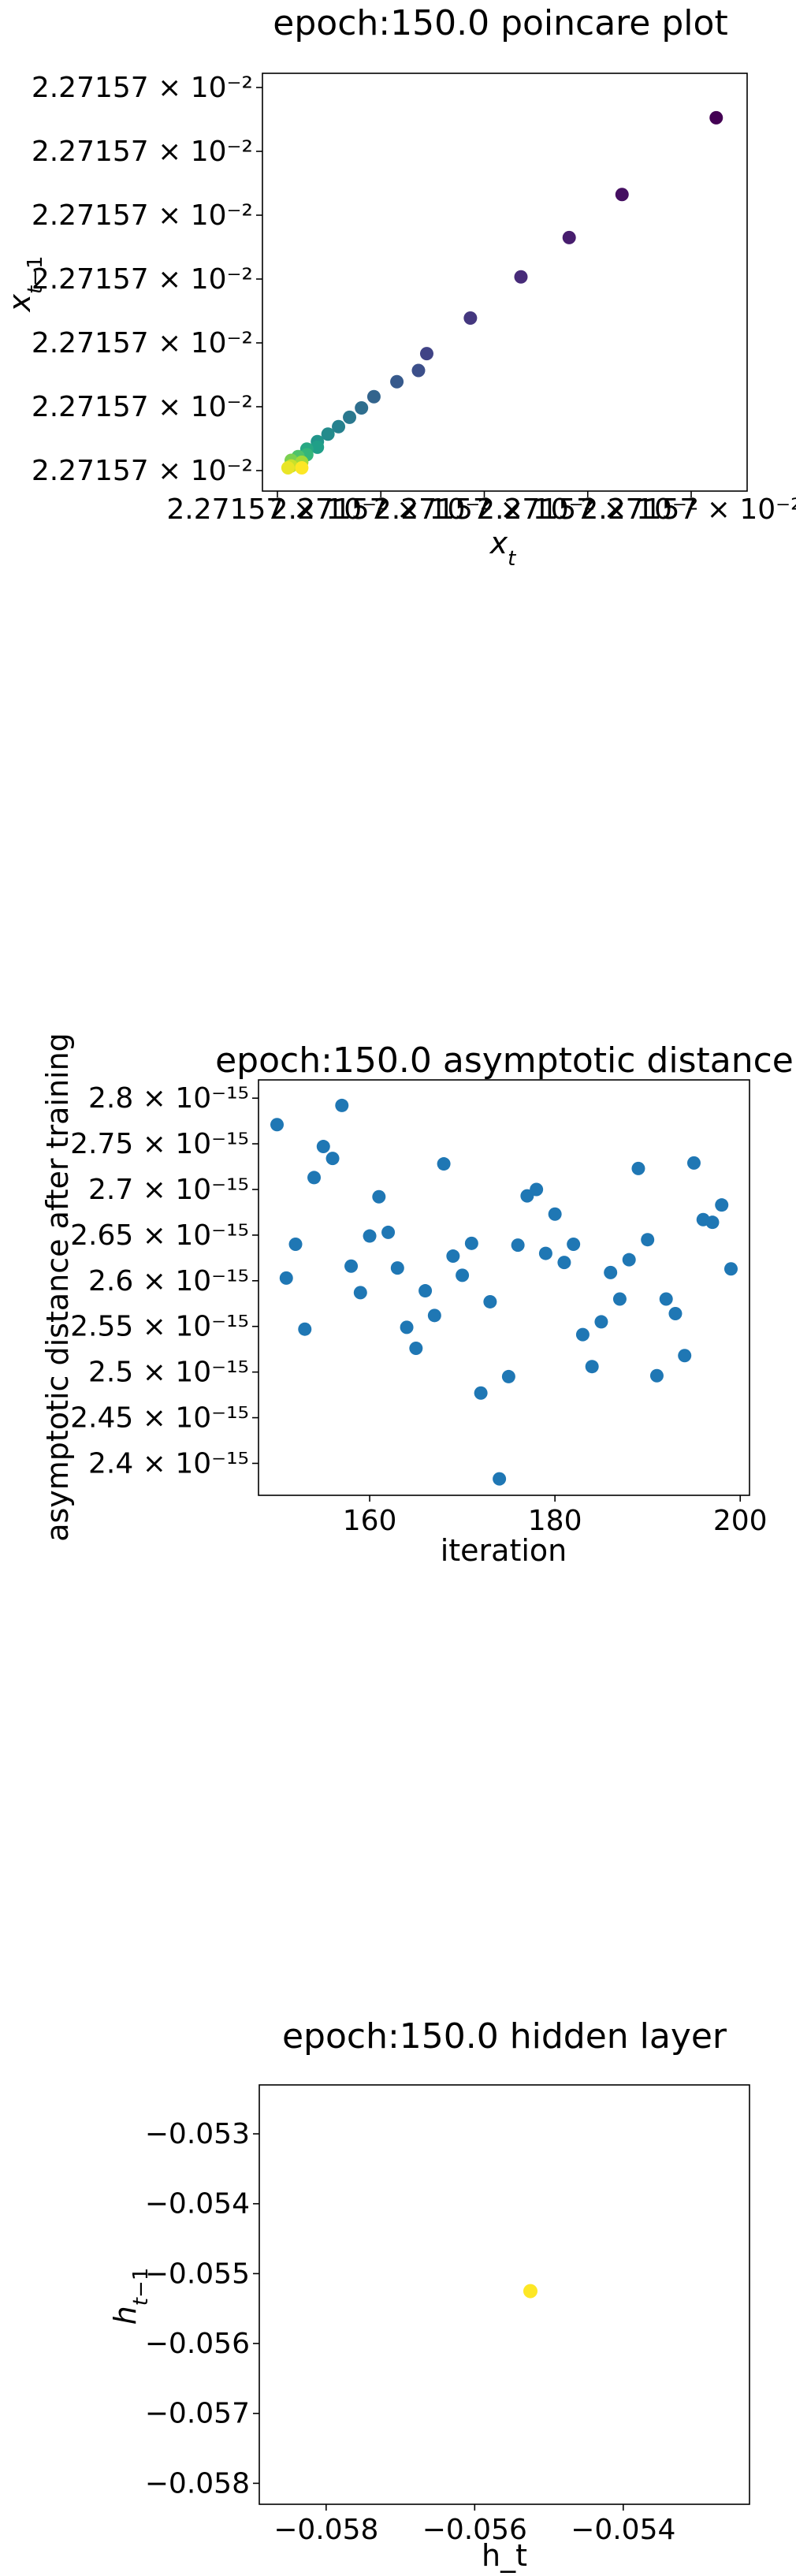 This screenshot has width=796, height=2576. I want to click on hidden-x-tick-label: −0.054, so click(623, 2530).